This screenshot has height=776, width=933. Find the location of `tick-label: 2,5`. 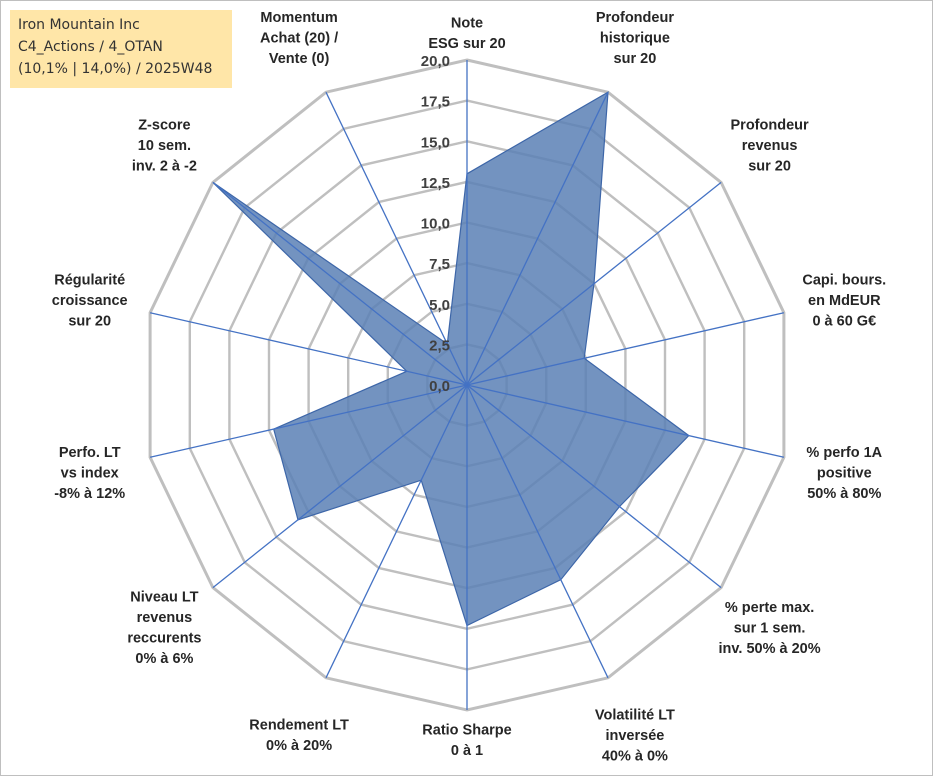

tick-label: 2,5 is located at coordinates (439, 345).